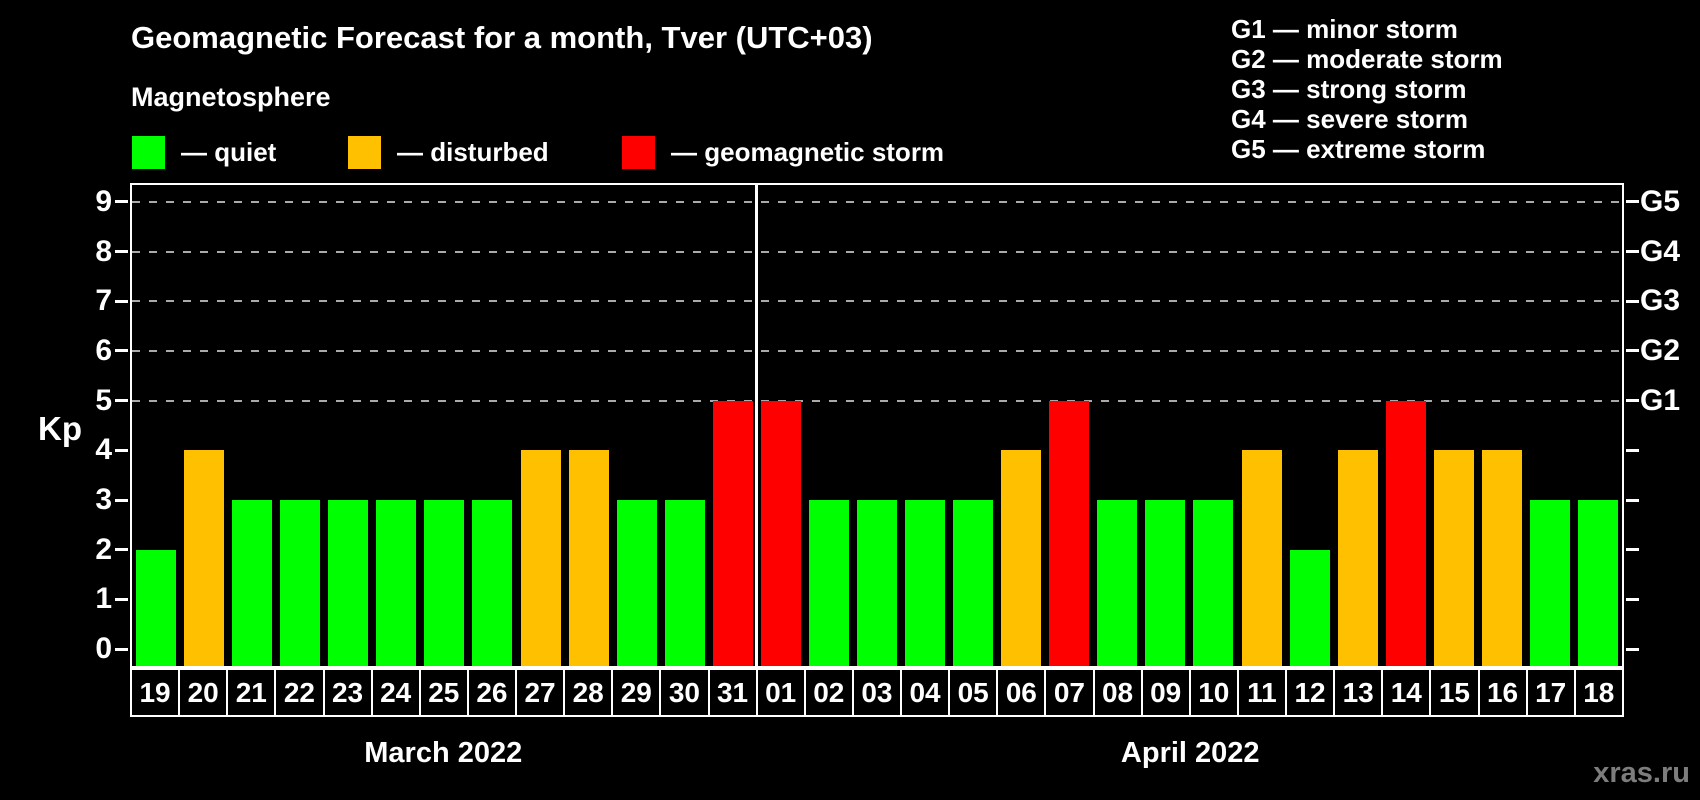 This screenshot has height=800, width=1700. What do you see at coordinates (103, 649) in the screenshot?
I see `y-axis-label: 0` at bounding box center [103, 649].